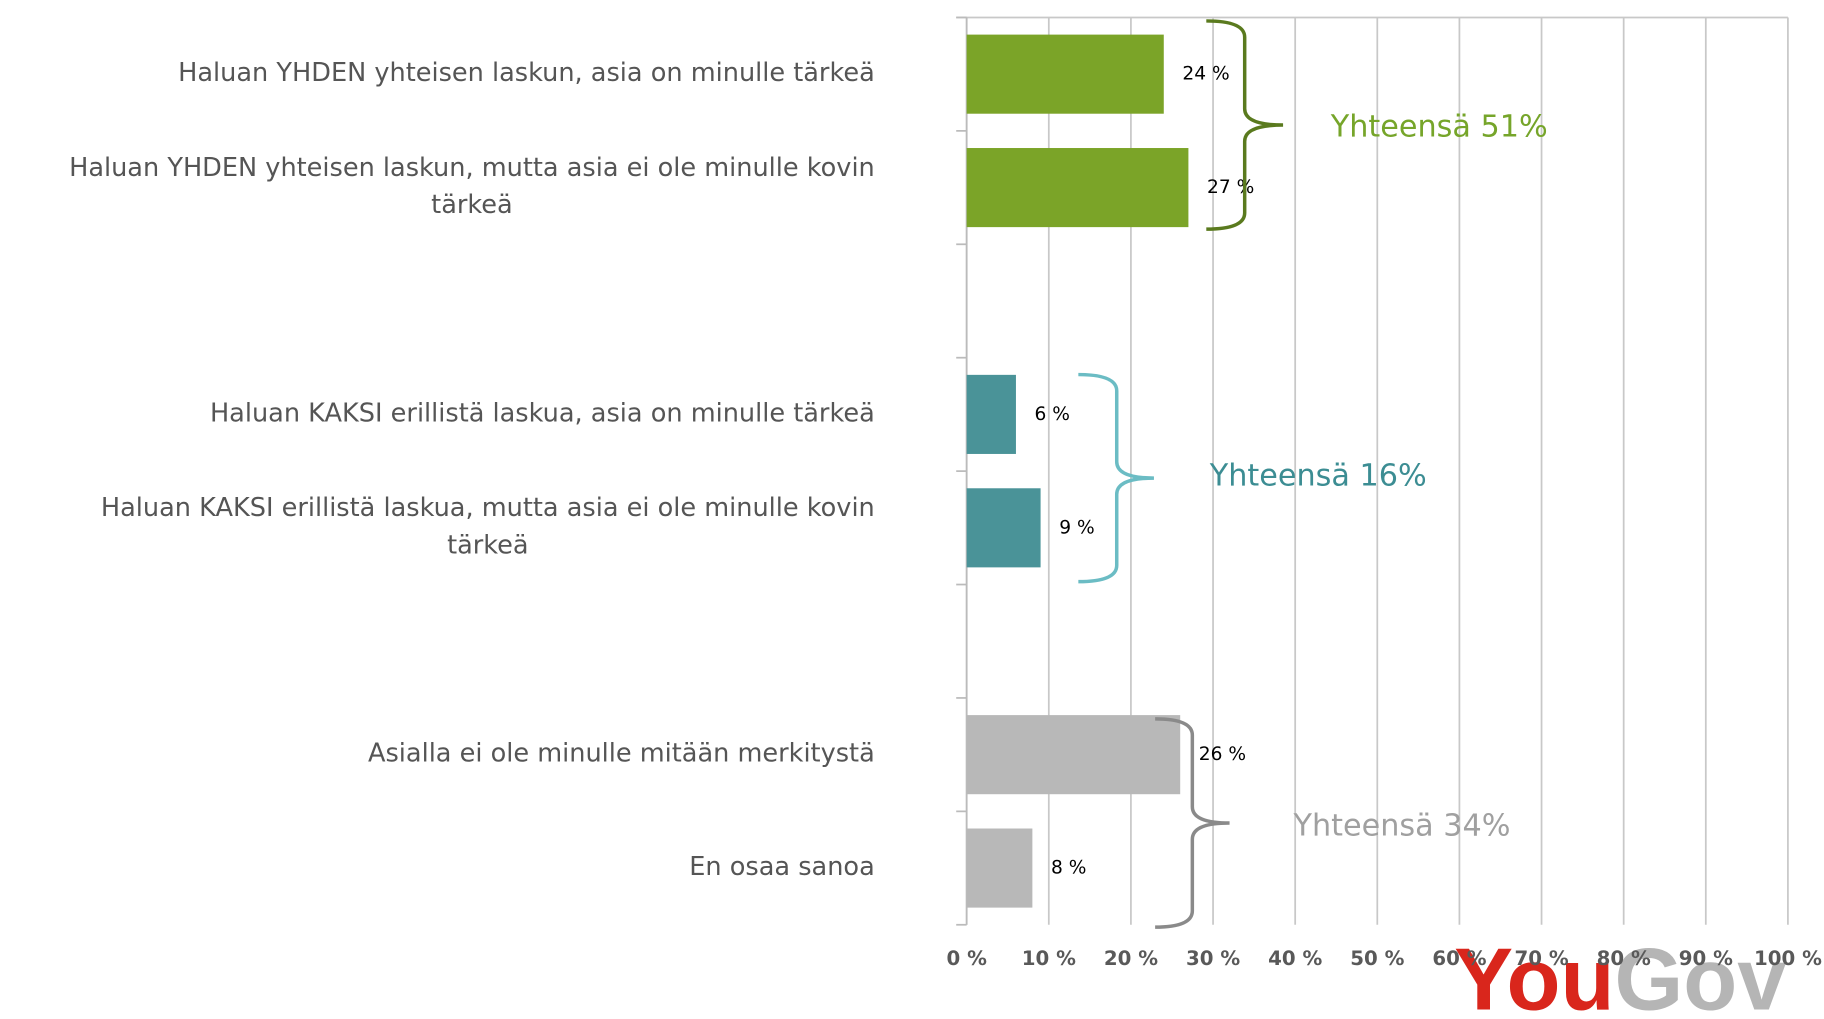 The height and width of the screenshot is (1019, 1824). Describe the element at coordinates (1222, 754) in the screenshot. I see `value-label: 26 %` at that location.